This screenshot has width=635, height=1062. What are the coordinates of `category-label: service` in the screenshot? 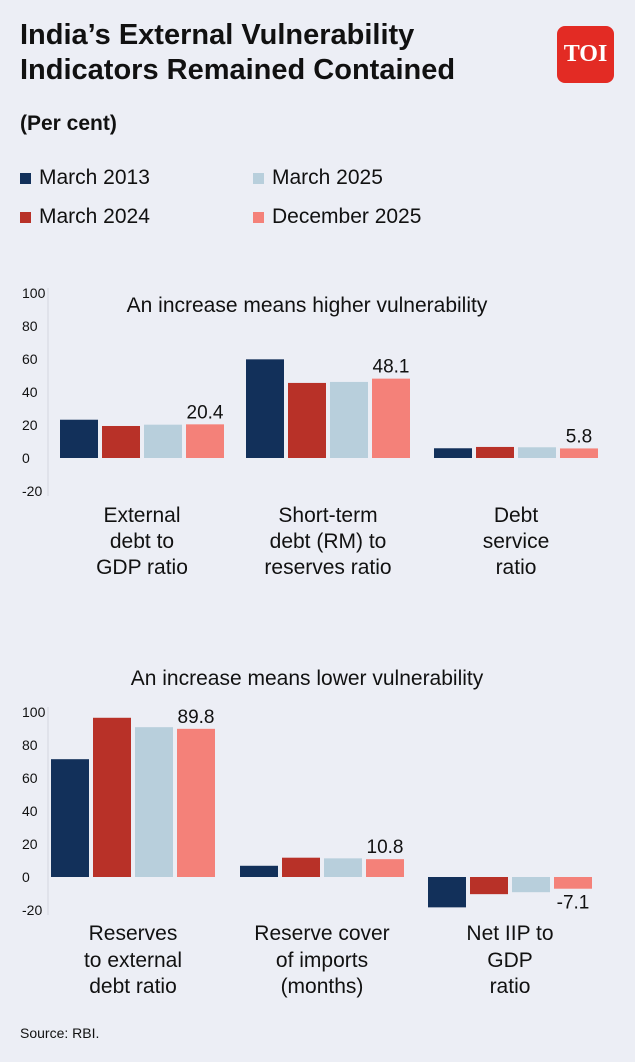 It's located at (516, 541).